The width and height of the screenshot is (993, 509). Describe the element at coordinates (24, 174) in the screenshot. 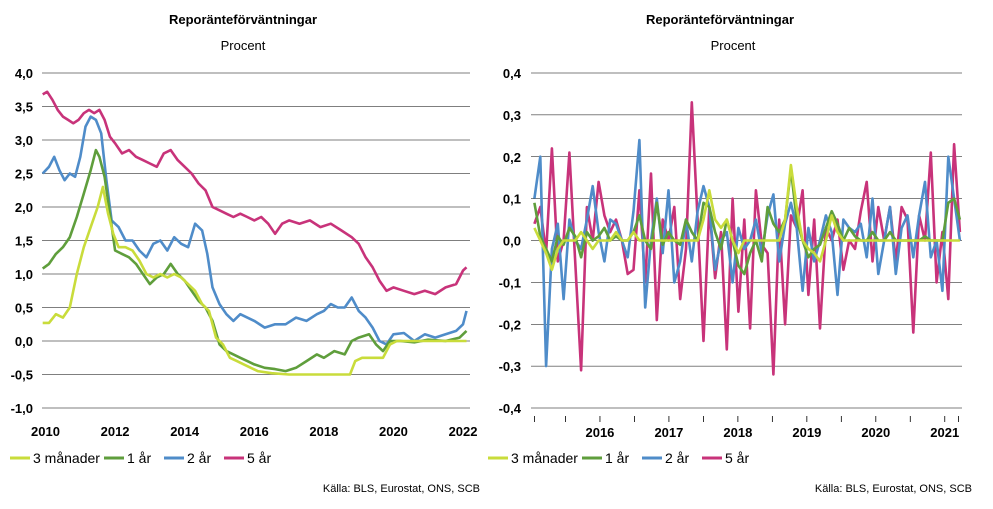

I see `y-tick-label: 2,5` at that location.